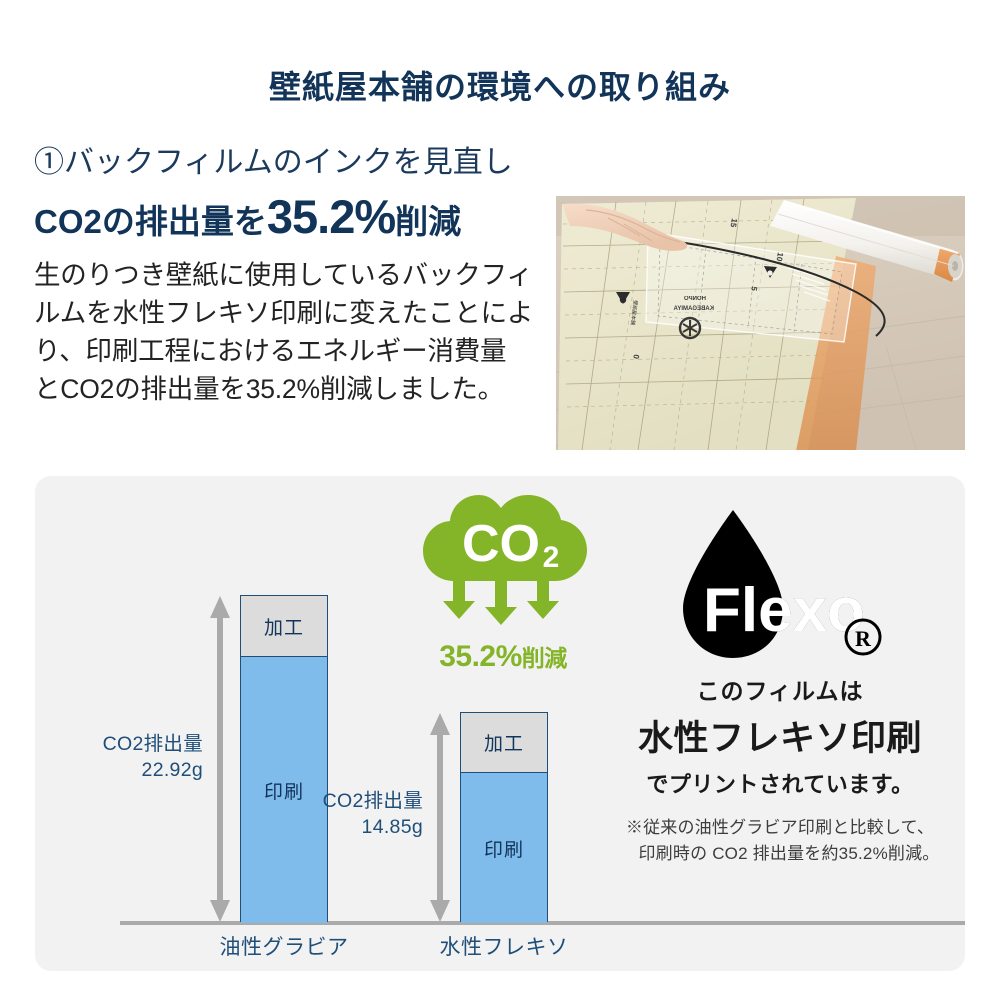 Image resolution: width=1000 pixels, height=1000 pixels. What do you see at coordinates (551, 557) in the screenshot?
I see `co2-cloud-label-subscript: 2` at bounding box center [551, 557].